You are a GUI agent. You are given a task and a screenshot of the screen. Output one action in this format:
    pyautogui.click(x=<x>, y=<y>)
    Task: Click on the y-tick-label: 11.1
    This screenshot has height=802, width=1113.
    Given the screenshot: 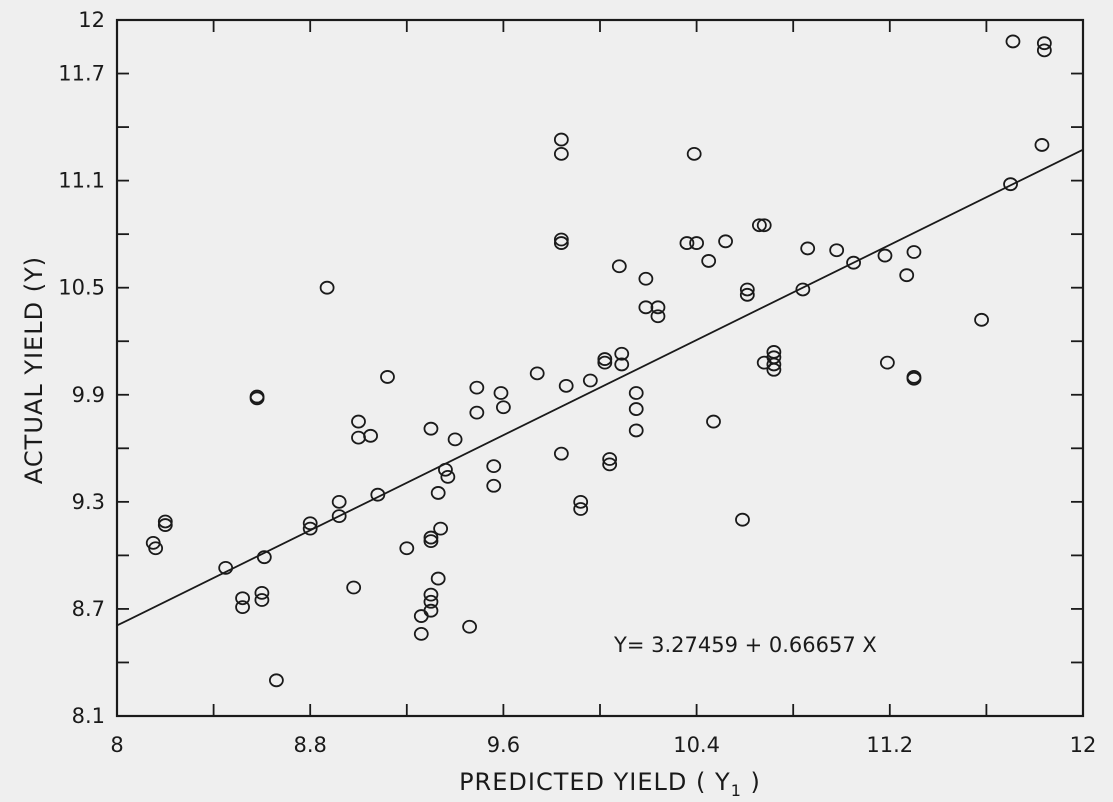 What is the action you would take?
    pyautogui.click(x=81, y=181)
    